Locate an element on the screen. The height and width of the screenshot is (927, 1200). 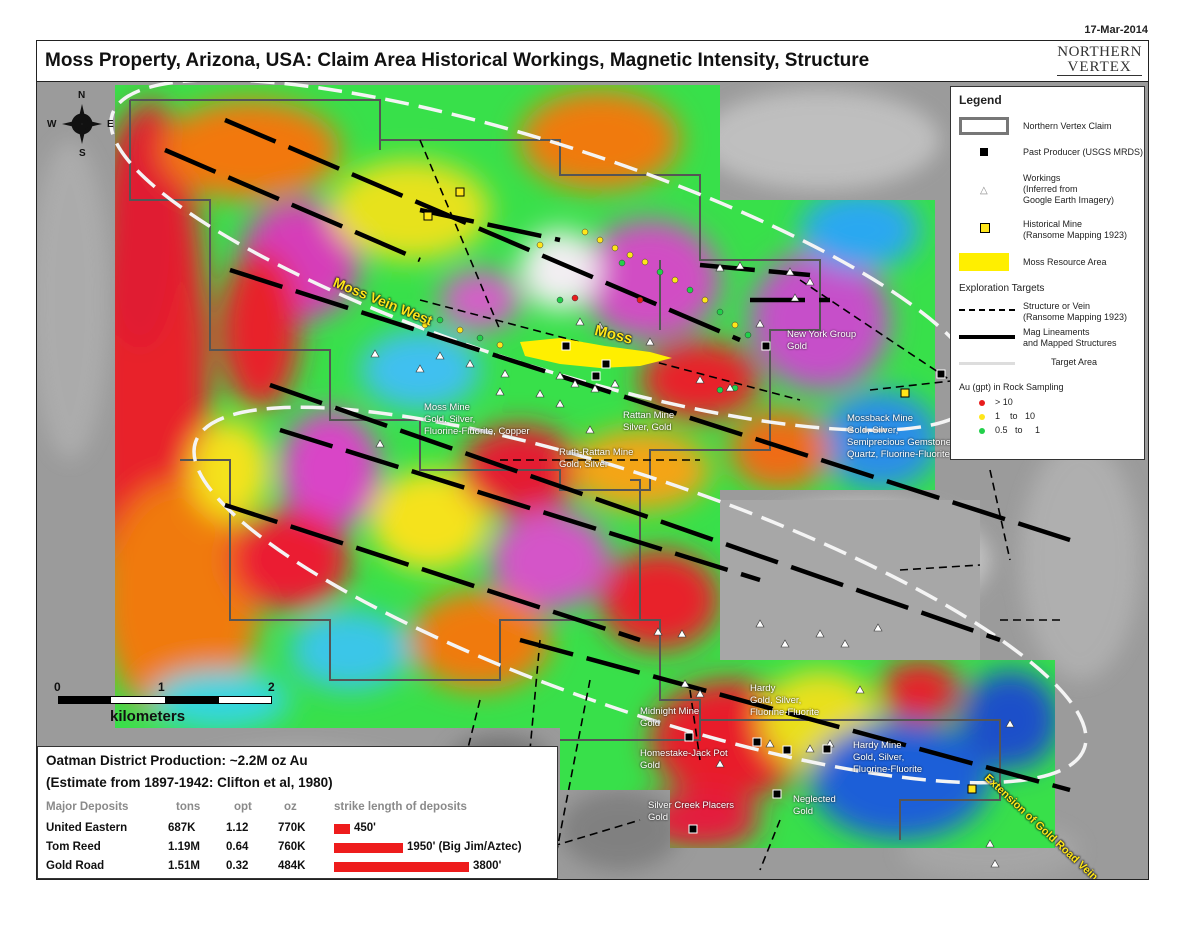
compass-w: W is located at coordinates (52, 124).